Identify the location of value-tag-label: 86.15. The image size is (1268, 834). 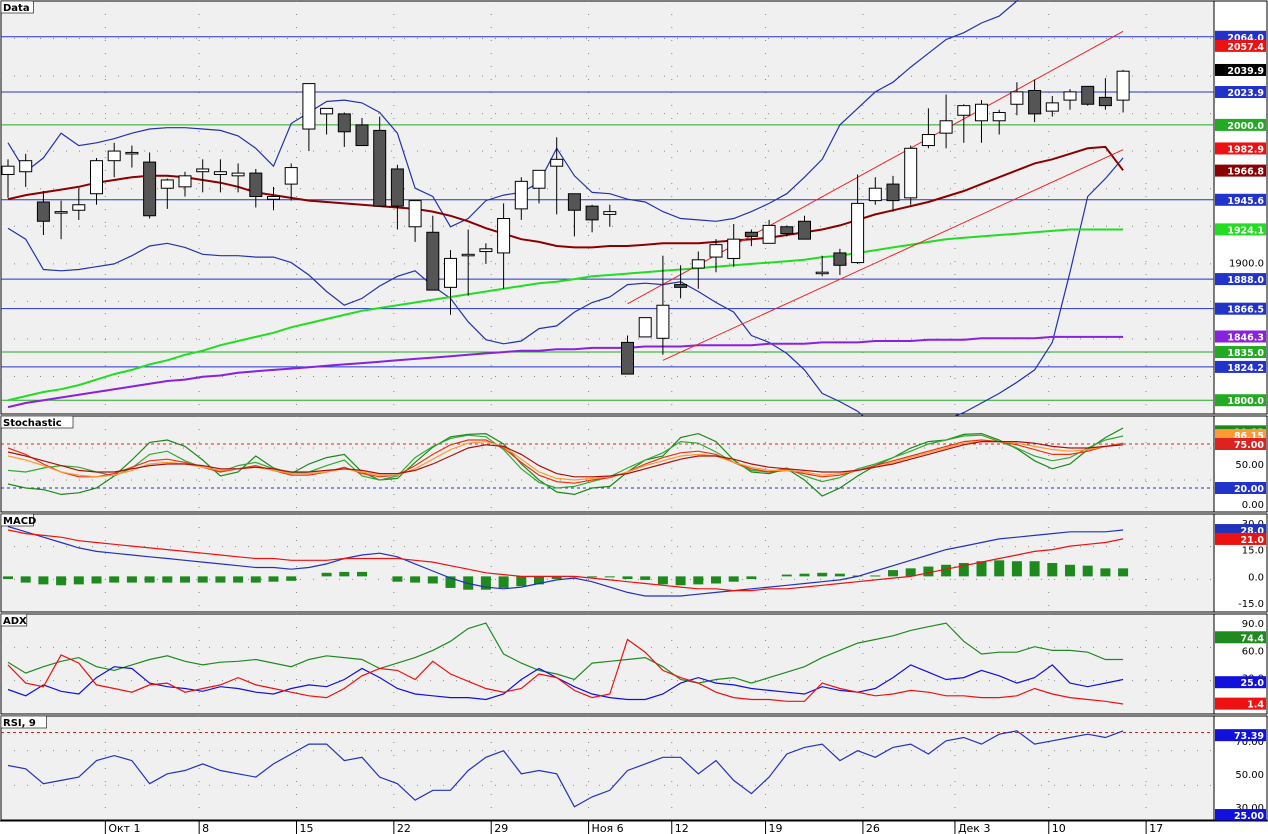
(1249, 436).